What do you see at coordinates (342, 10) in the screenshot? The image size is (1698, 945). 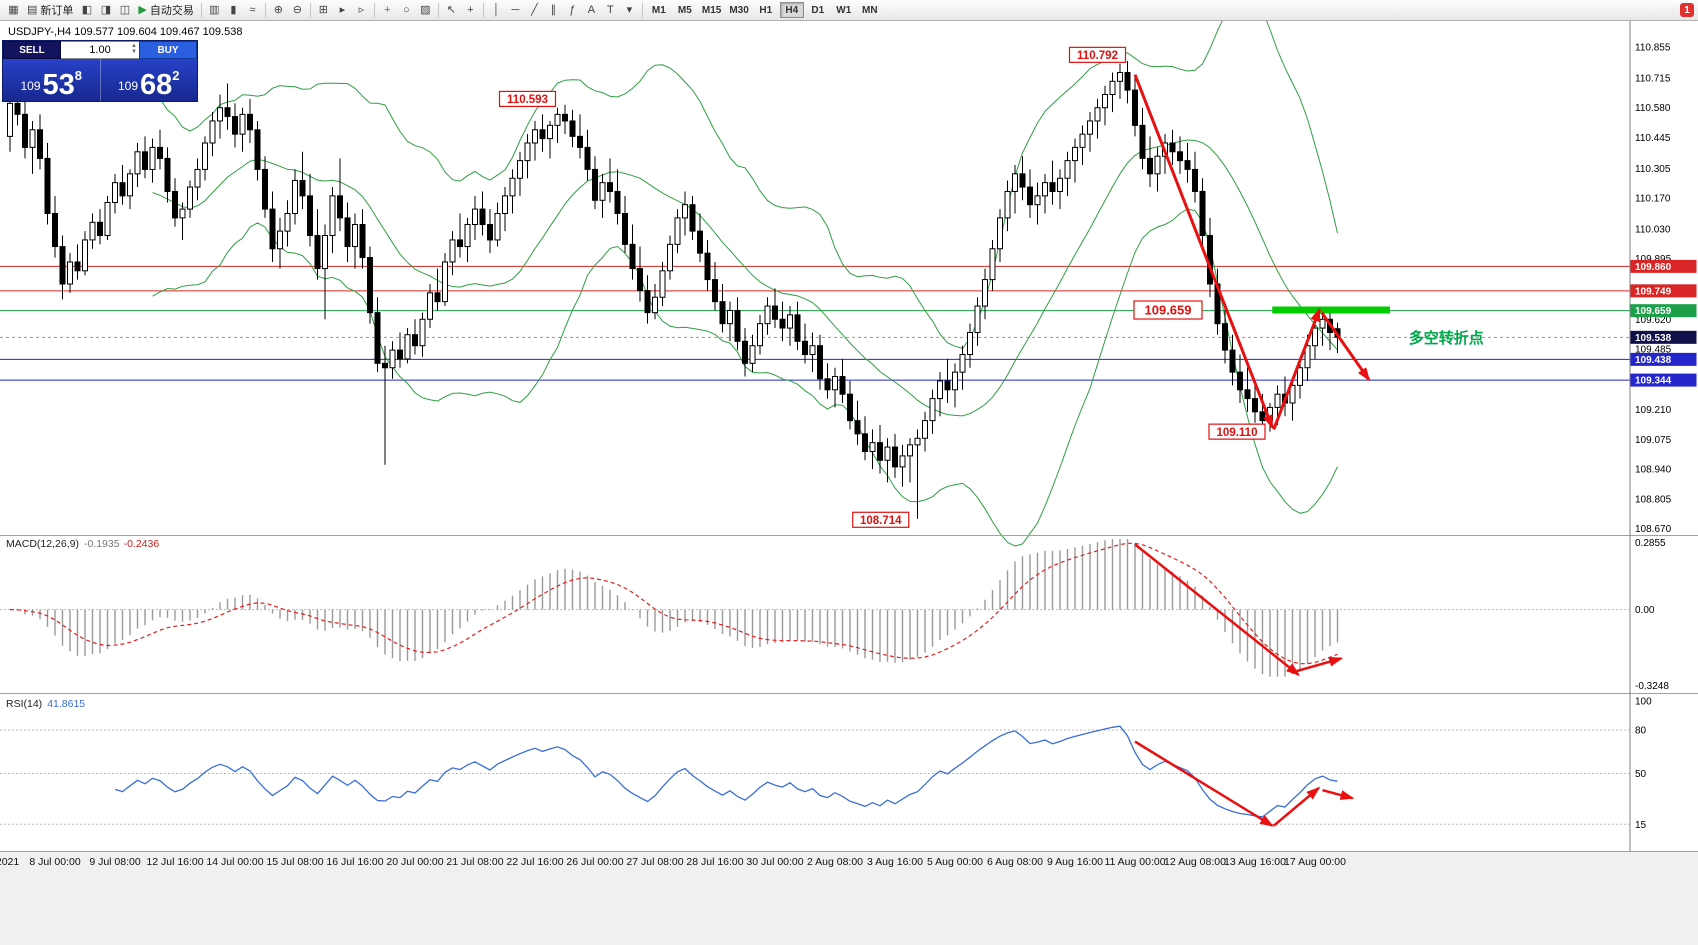 I see `auto-scroll-icon: ▸` at bounding box center [342, 10].